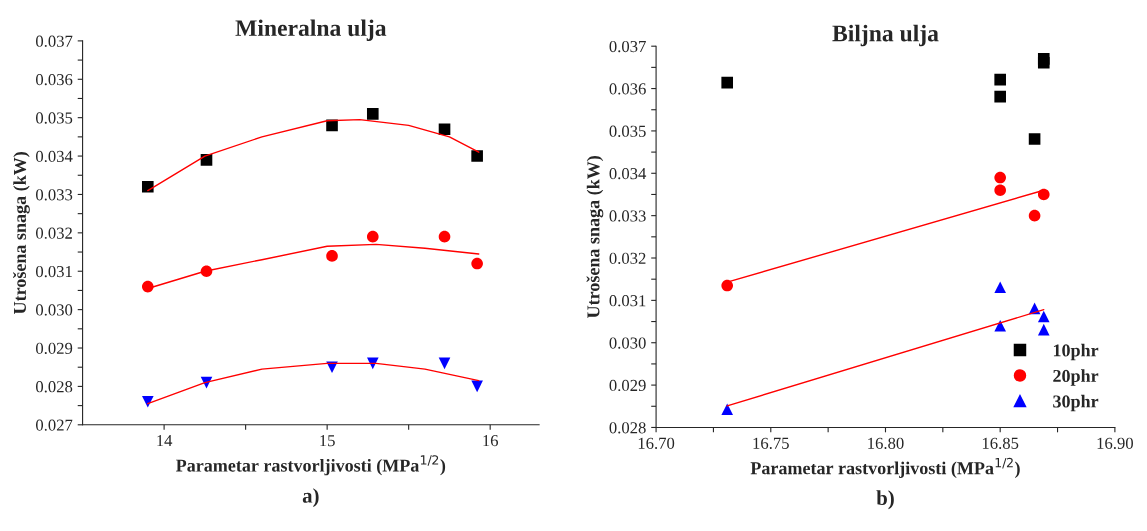 The height and width of the screenshot is (531, 1147). Describe the element at coordinates (1076, 352) in the screenshot. I see `legend-label: 10phr` at that location.